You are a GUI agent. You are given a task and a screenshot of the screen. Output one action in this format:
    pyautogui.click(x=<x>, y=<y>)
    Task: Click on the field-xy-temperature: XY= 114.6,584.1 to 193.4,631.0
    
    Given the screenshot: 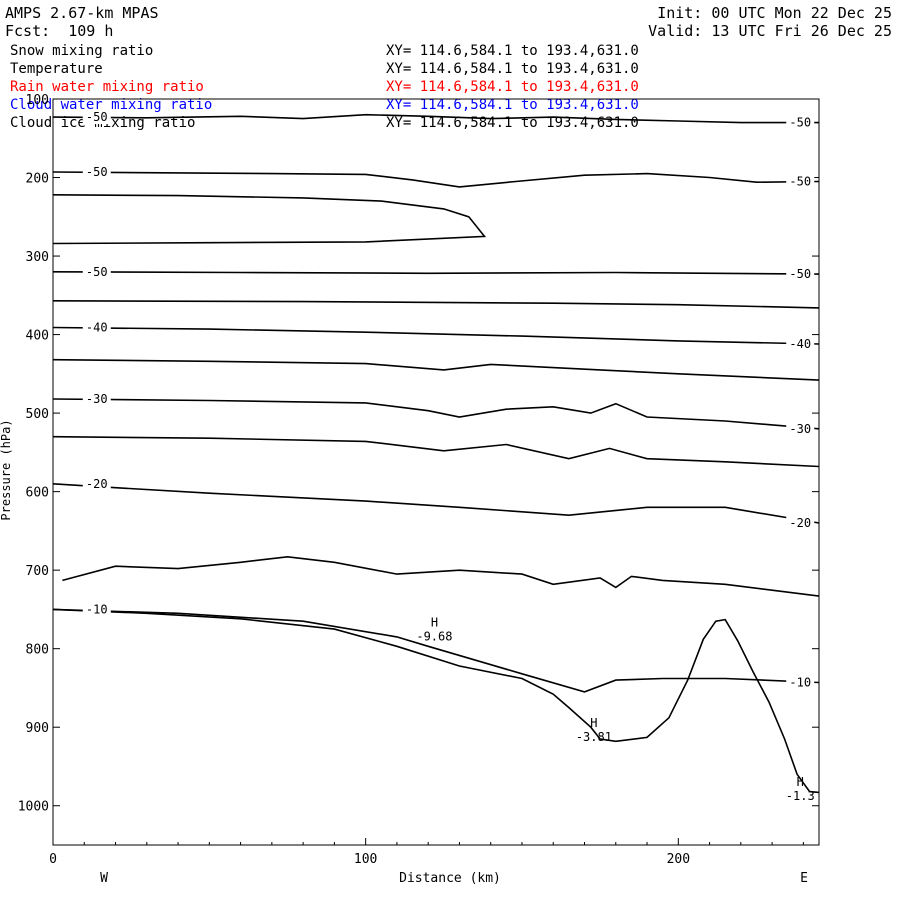 What is the action you would take?
    pyautogui.click(x=512, y=69)
    